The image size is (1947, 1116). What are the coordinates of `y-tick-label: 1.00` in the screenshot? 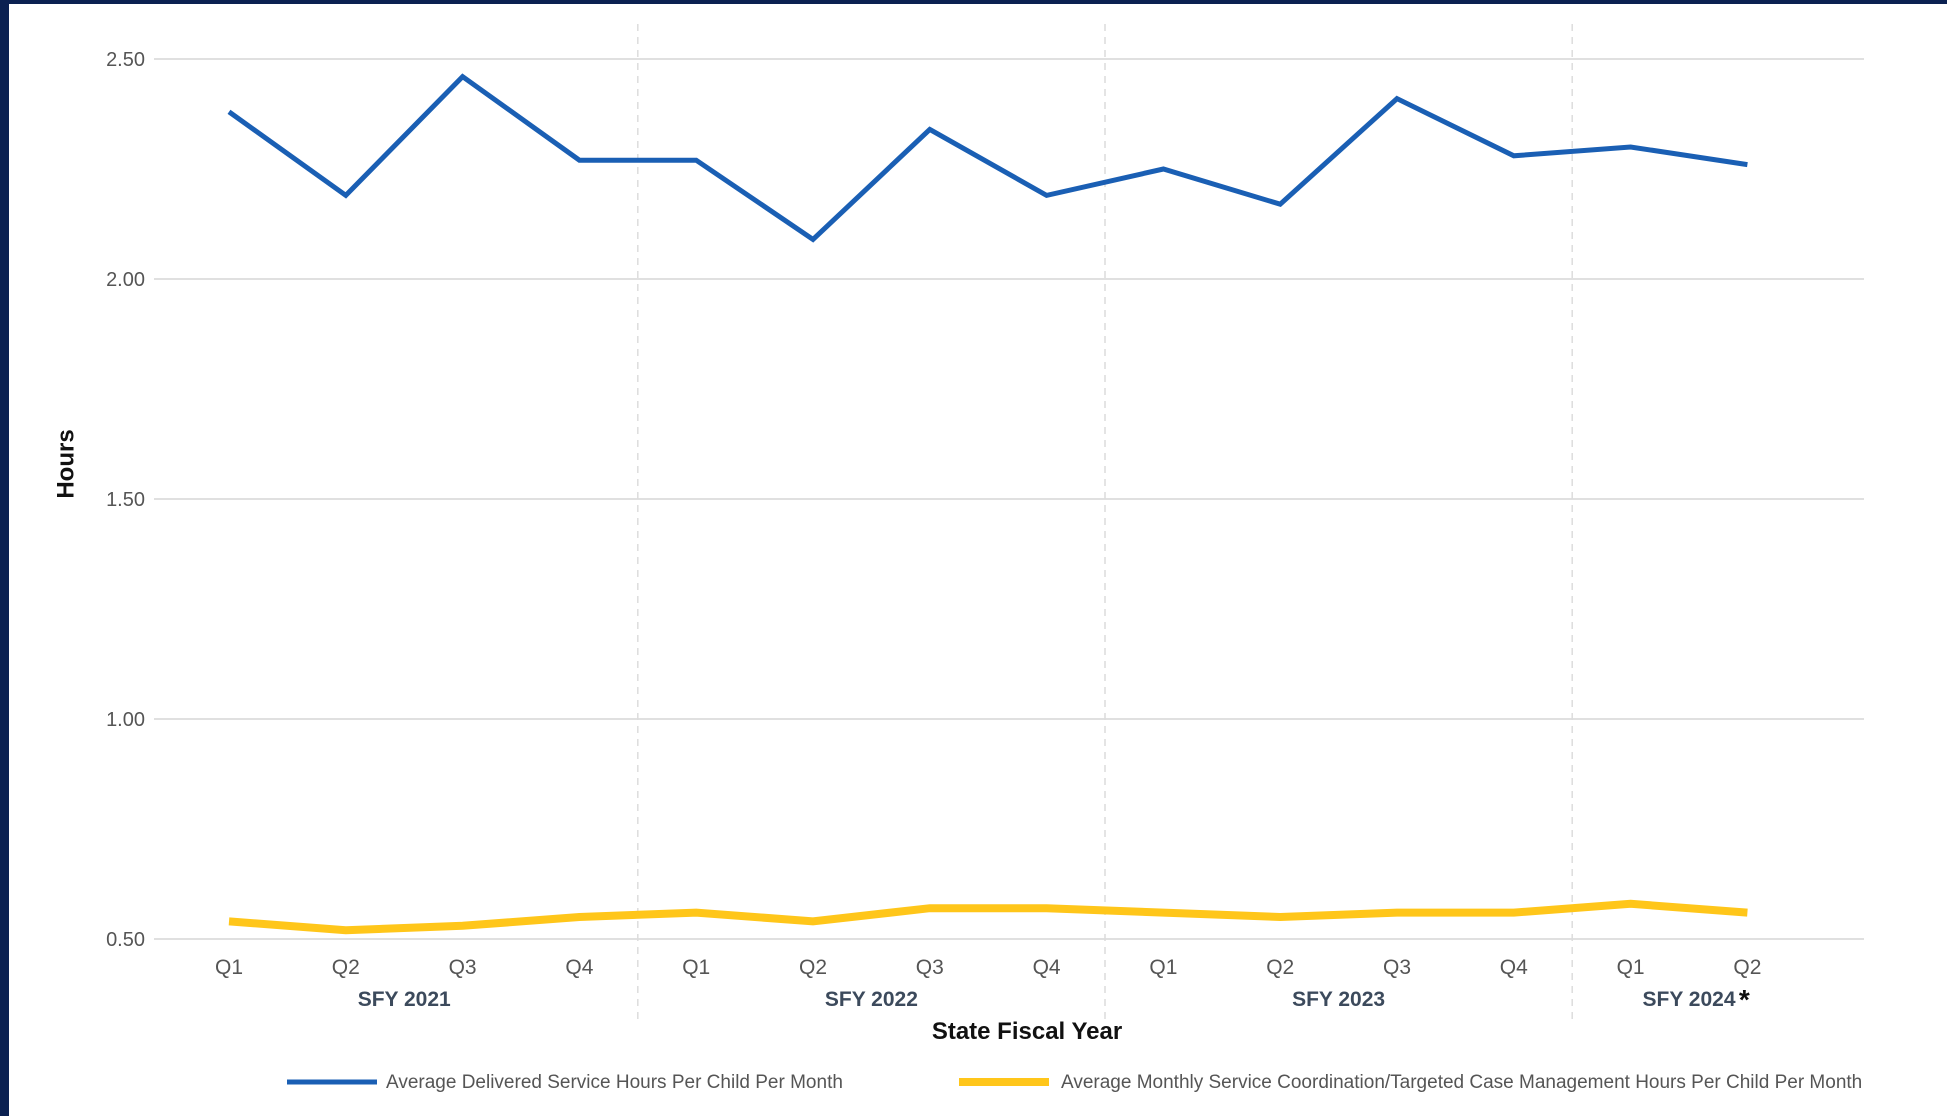 It's located at (125, 720).